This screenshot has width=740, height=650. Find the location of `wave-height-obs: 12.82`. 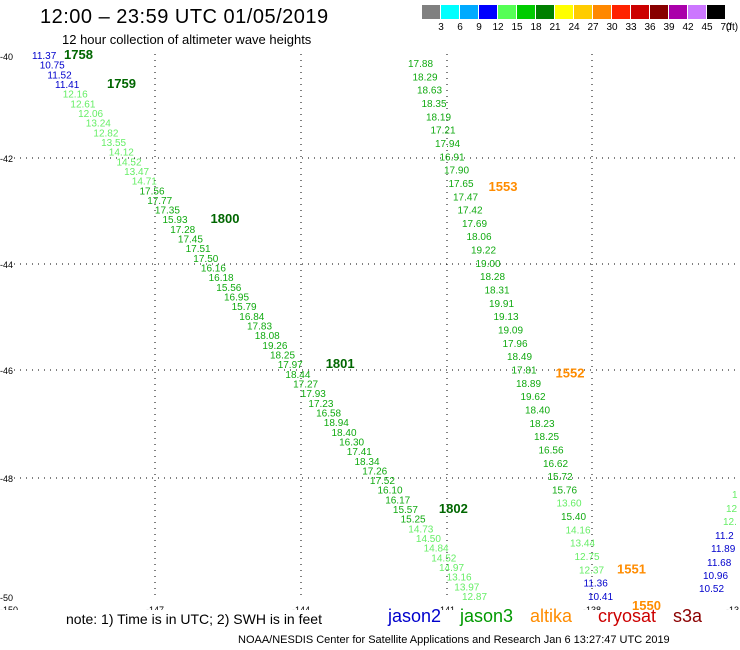

wave-height-obs: 12.82 is located at coordinates (105, 133).